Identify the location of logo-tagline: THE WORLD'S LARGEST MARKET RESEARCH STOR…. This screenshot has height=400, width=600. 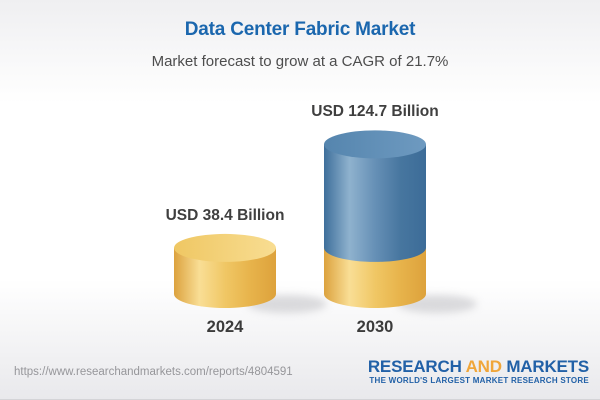
(479, 380).